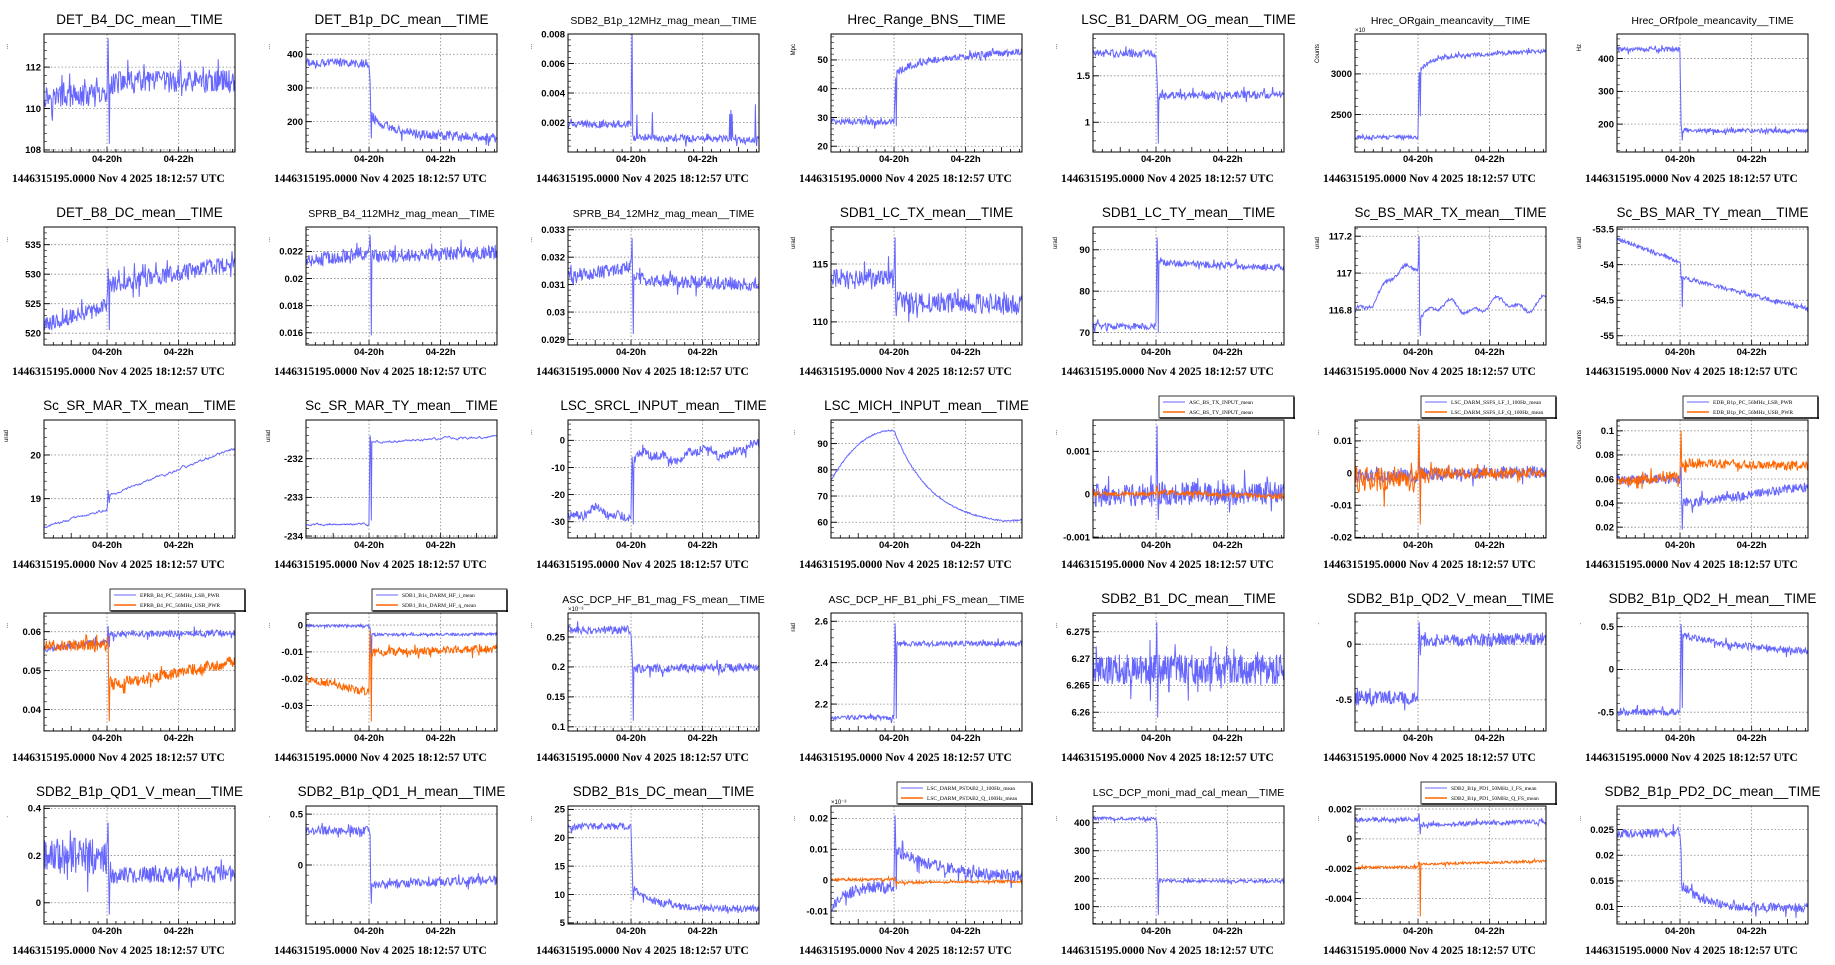 This screenshot has height=965, width=1835. I want to click on y-tick-label: 525, so click(33, 304).